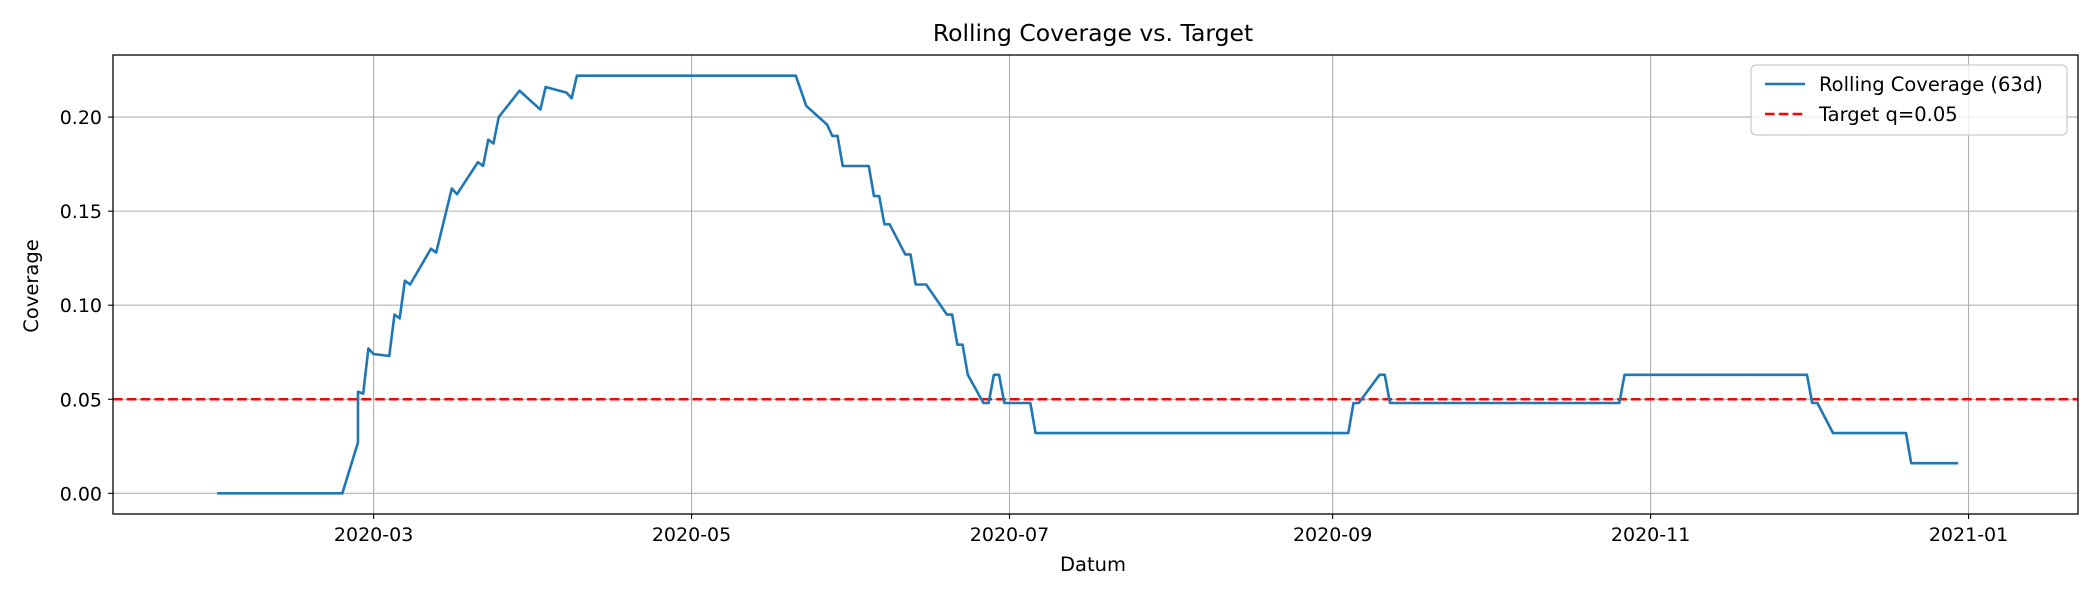 The image size is (2100, 600). I want to click on x-tick-label: 2021-01, so click(1968, 535).